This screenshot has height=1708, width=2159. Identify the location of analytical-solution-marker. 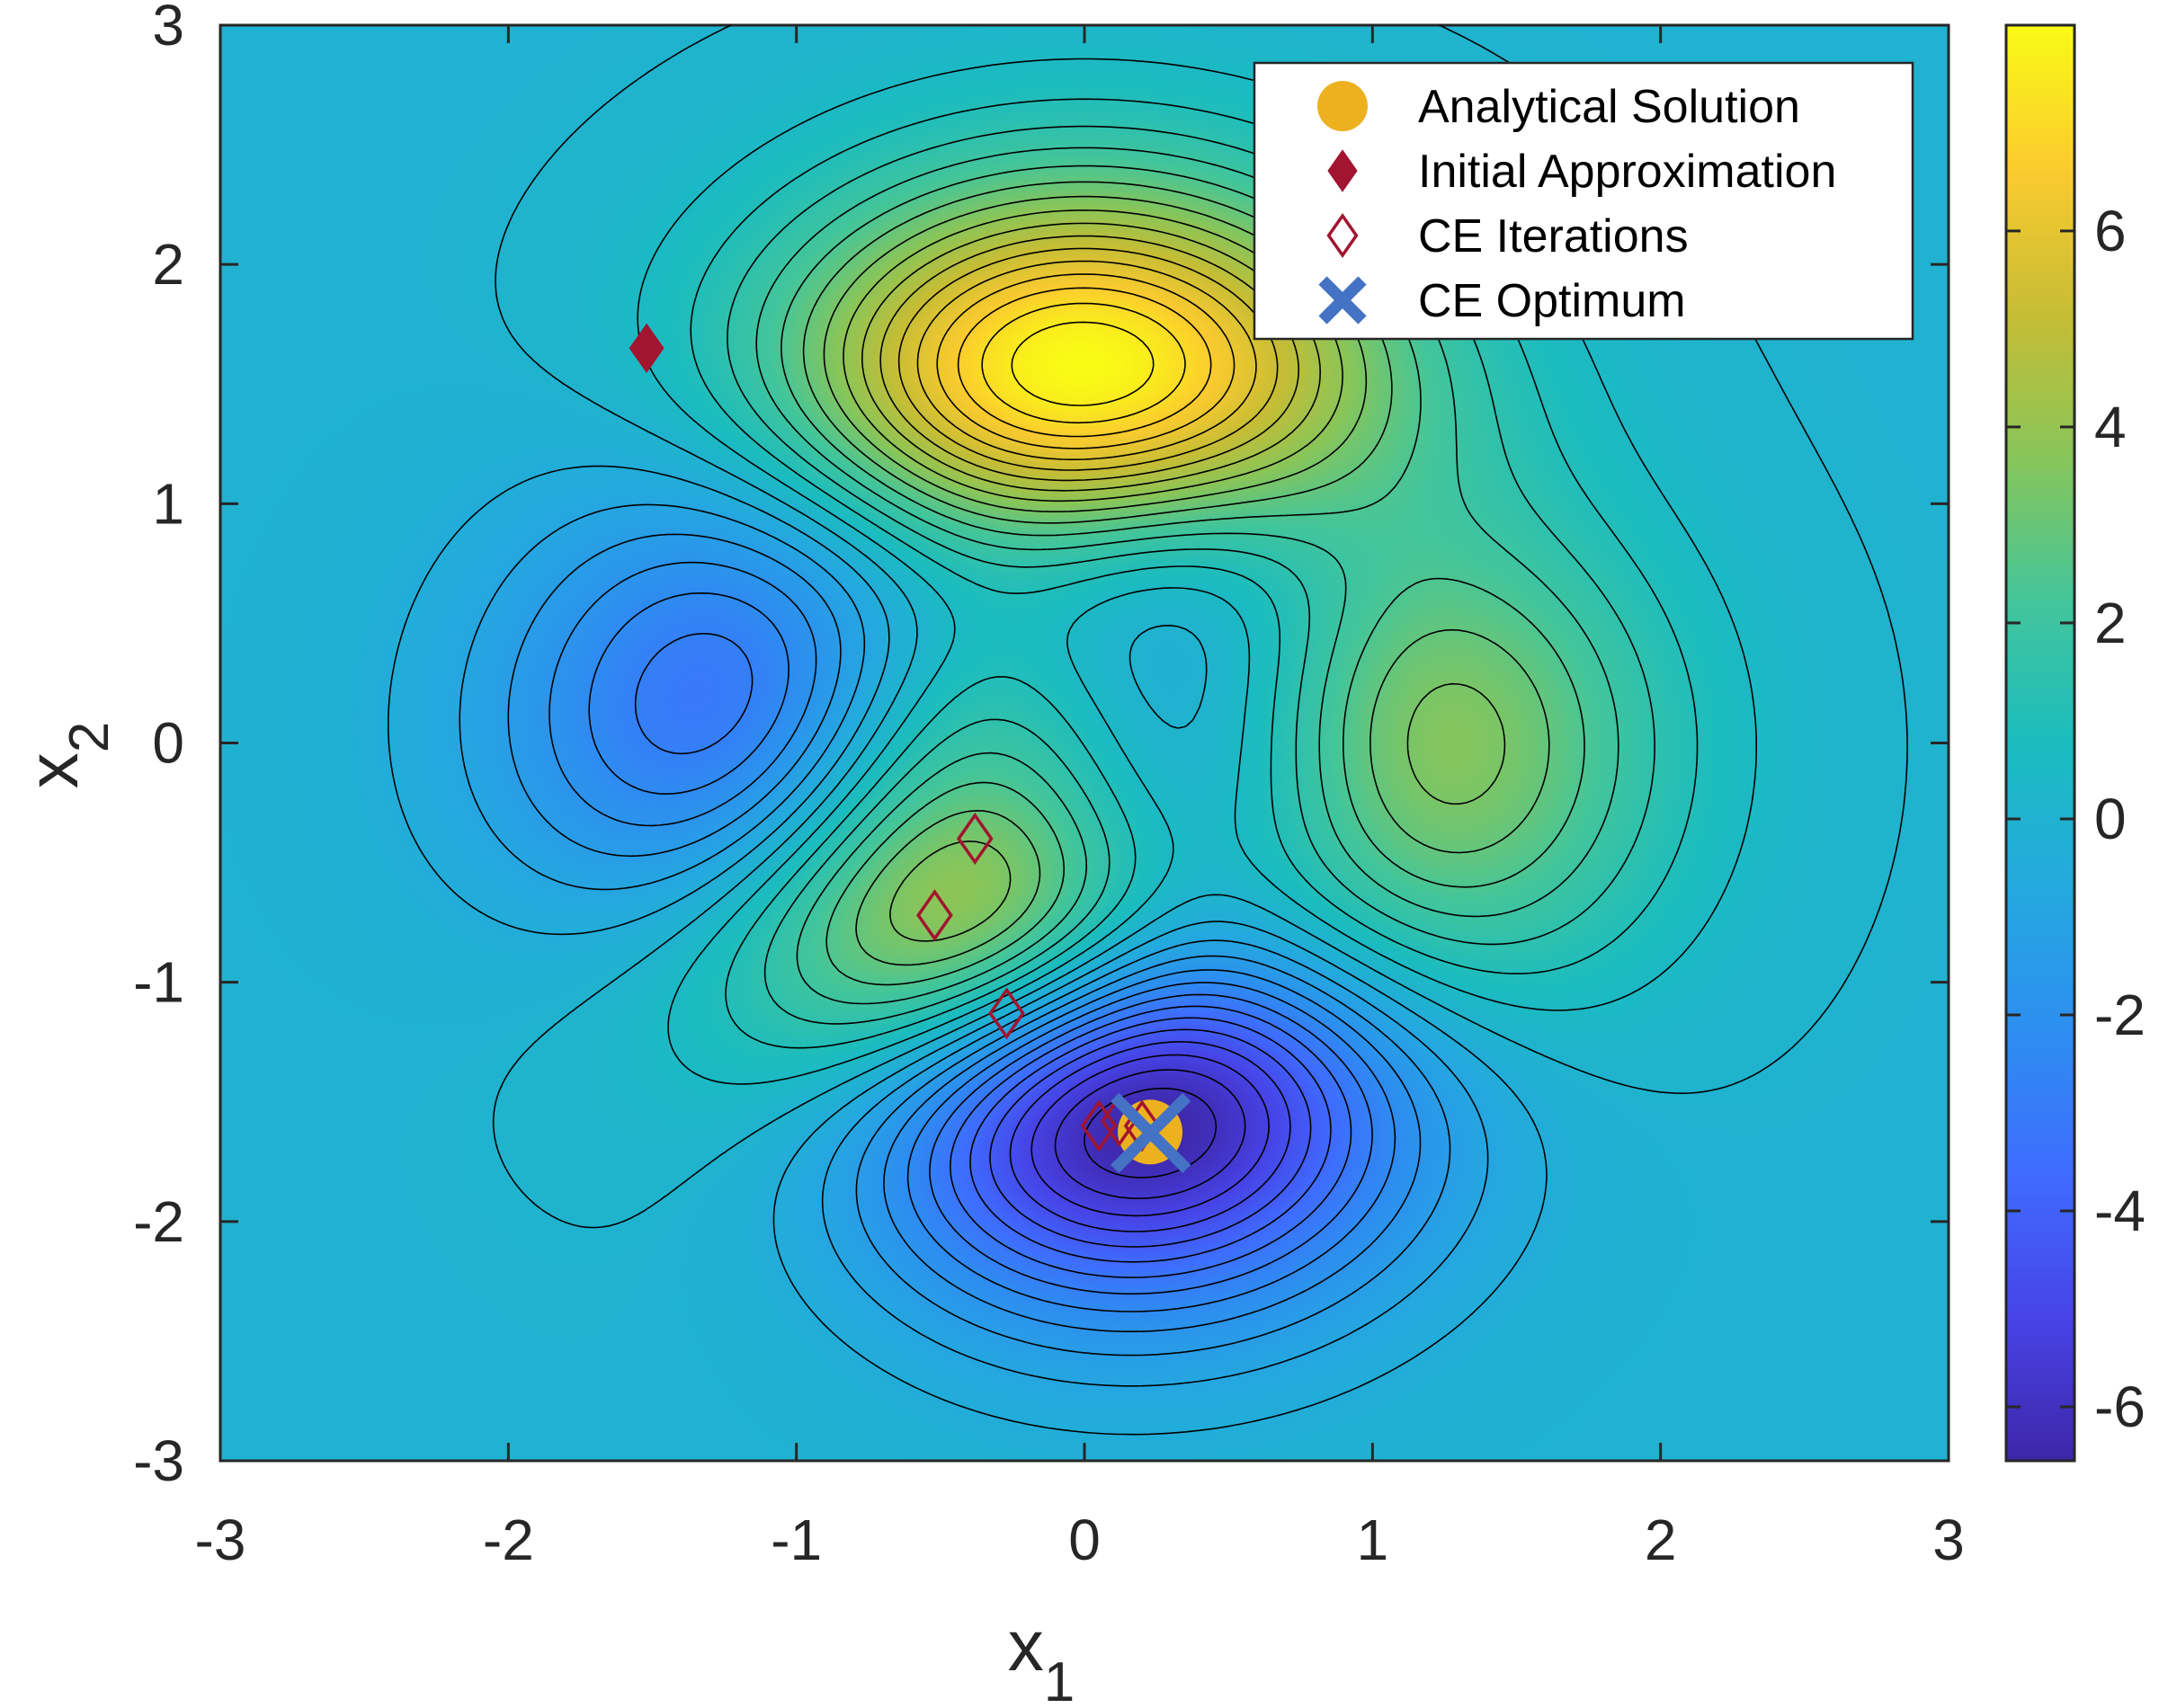
(1342, 106).